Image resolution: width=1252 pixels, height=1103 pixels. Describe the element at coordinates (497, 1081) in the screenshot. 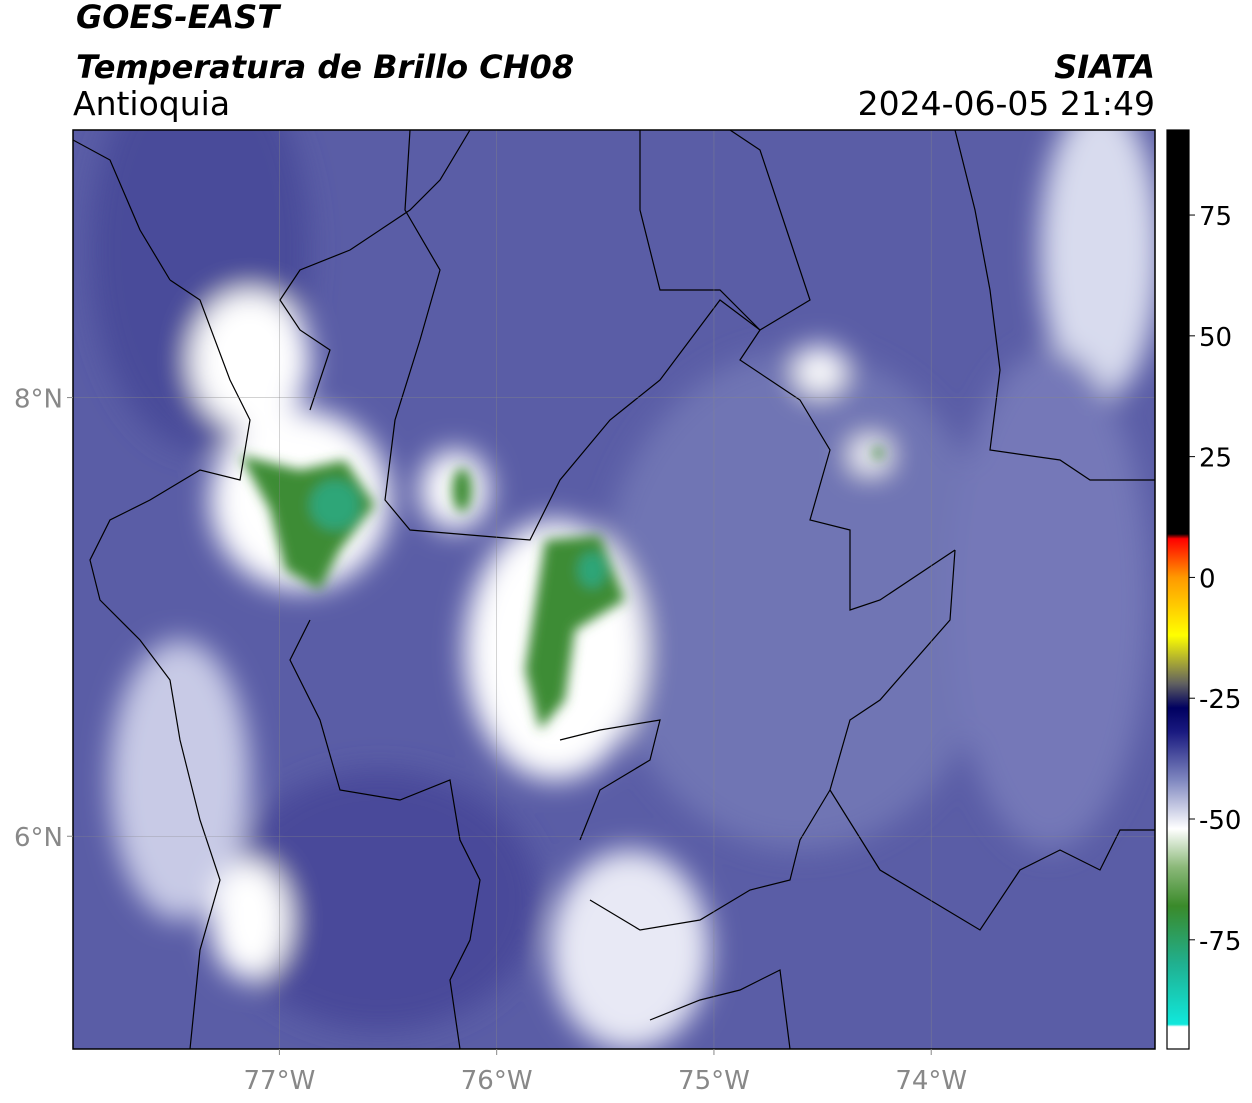

I see `x-tick-label: 76°W` at that location.